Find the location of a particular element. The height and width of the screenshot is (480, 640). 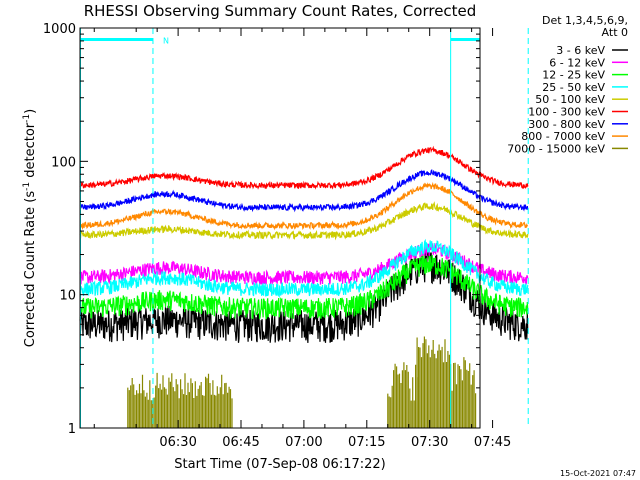

legend-label-2: 12 - 25 keV is located at coordinates (573, 75).